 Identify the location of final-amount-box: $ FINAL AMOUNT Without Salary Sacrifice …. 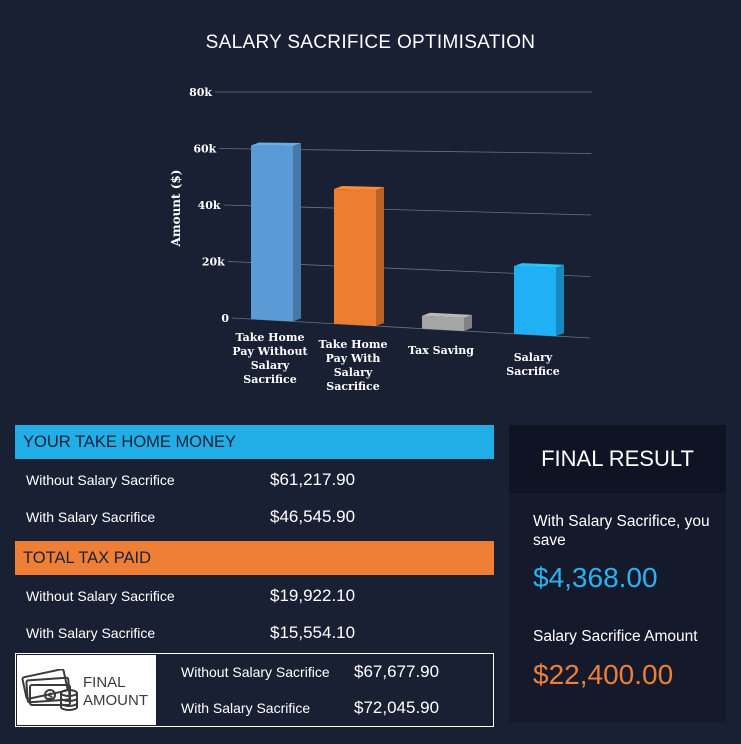
(254, 690).